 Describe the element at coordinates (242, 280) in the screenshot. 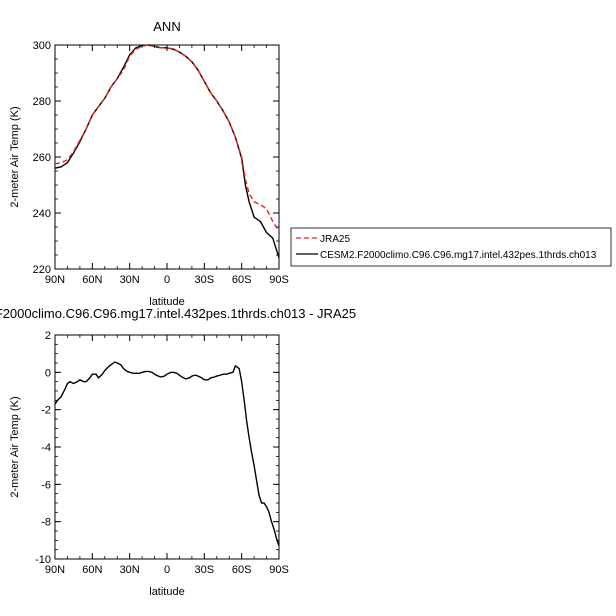

I see `top-x-tick-label: 60S` at that location.